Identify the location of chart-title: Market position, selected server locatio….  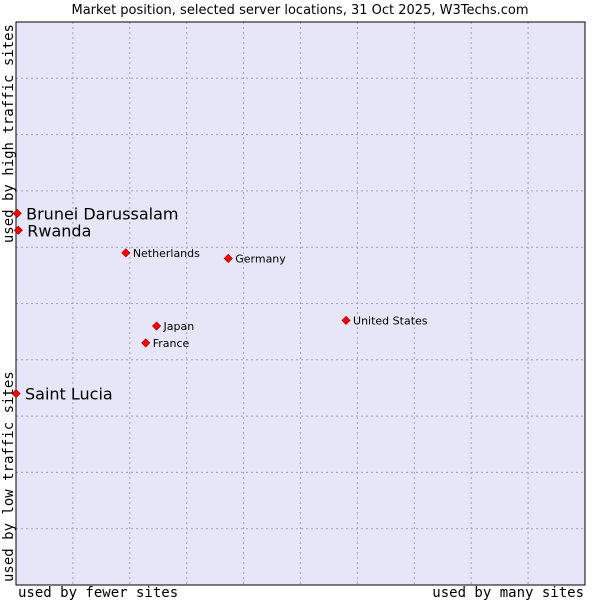
(299, 10).